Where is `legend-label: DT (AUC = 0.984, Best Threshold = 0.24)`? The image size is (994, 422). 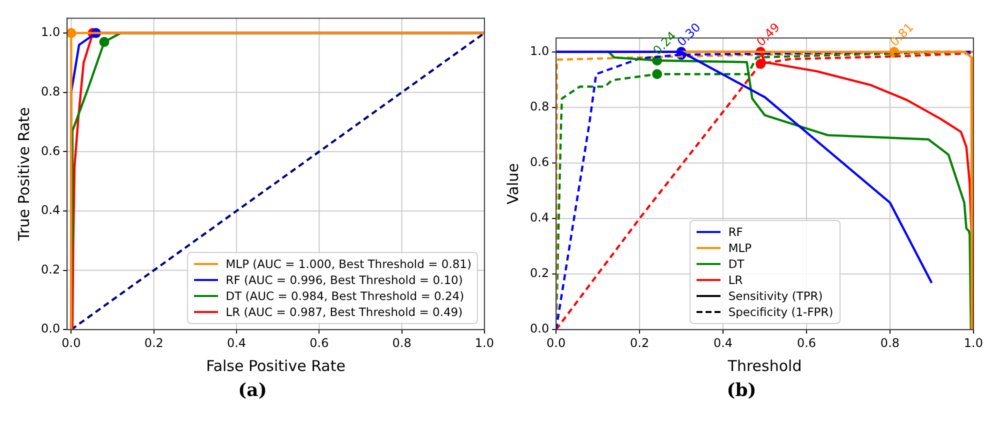 legend-label: DT (AUC = 0.984, Best Threshold = 0.24) is located at coordinates (345, 296).